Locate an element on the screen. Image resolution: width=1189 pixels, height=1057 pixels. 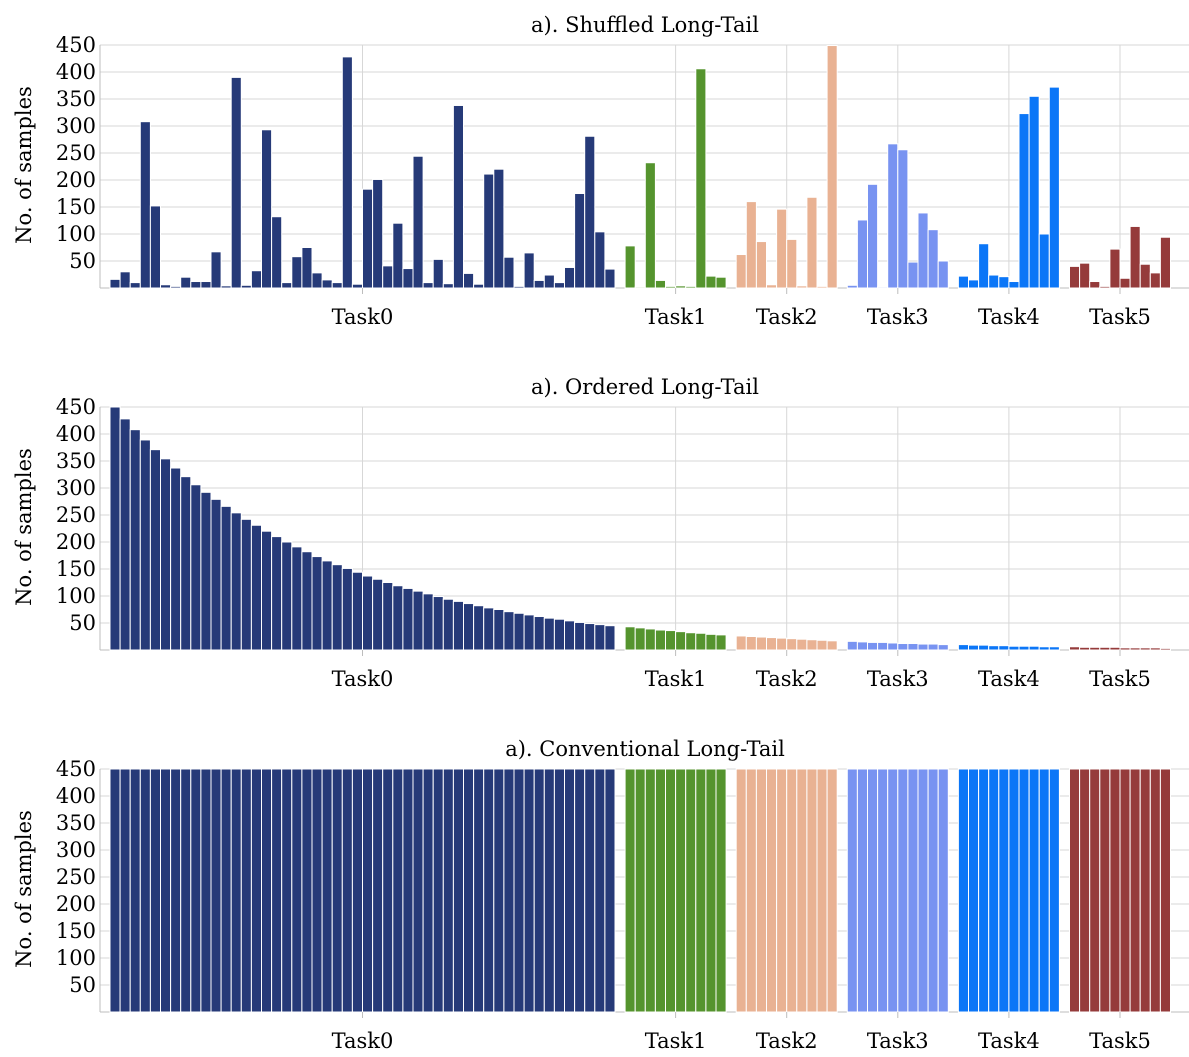
x-tick-label-task4: Task4 is located at coordinates (1009, 1041).